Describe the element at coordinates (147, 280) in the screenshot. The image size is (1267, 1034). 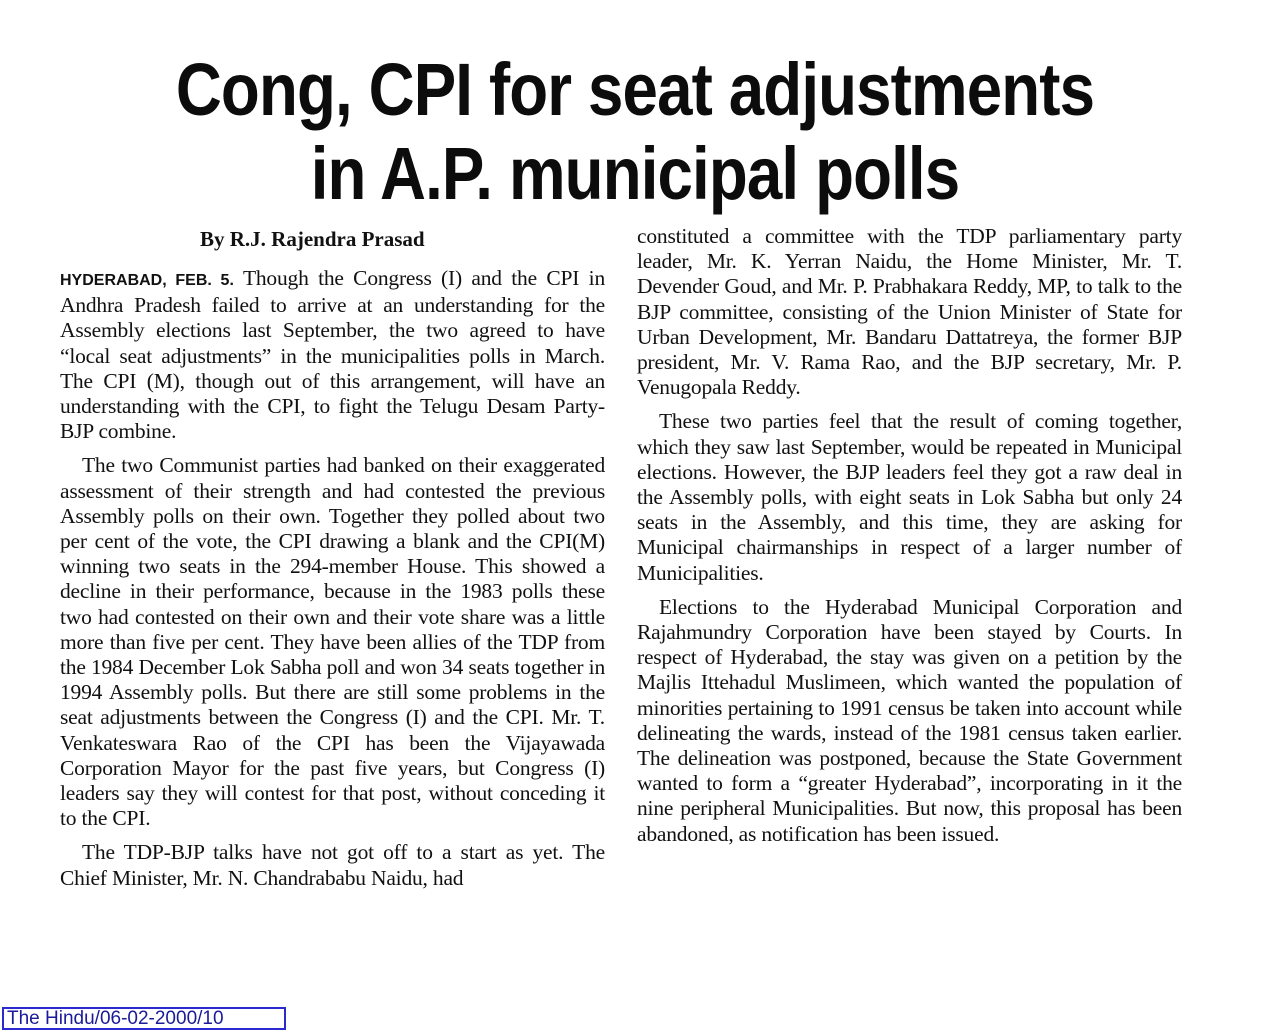
I see `dateline: HYDERABAD, FEB. 5.` at that location.